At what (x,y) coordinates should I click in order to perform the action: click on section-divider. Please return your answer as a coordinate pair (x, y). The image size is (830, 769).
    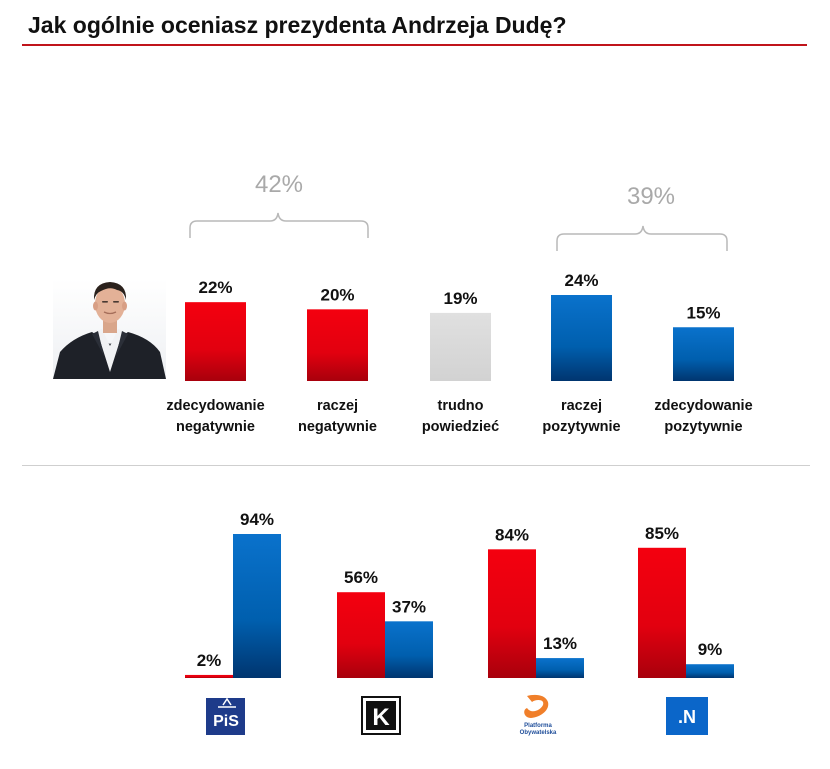
    Looking at the image, I should click on (416, 465).